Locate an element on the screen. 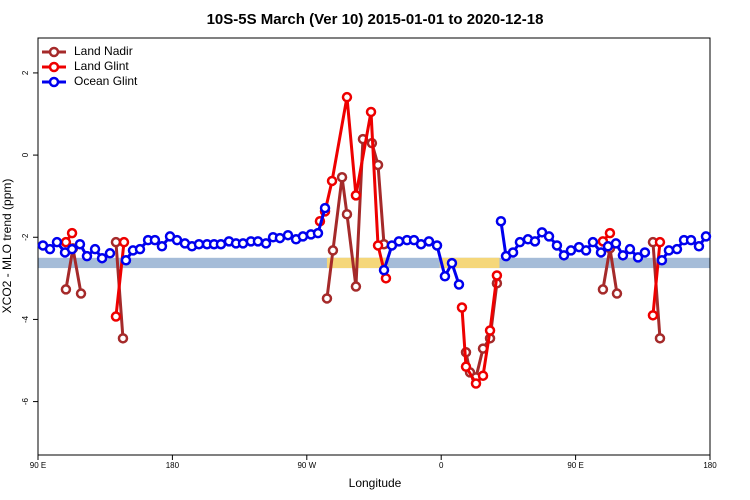  x-tick-label: 90 W is located at coordinates (306, 465).